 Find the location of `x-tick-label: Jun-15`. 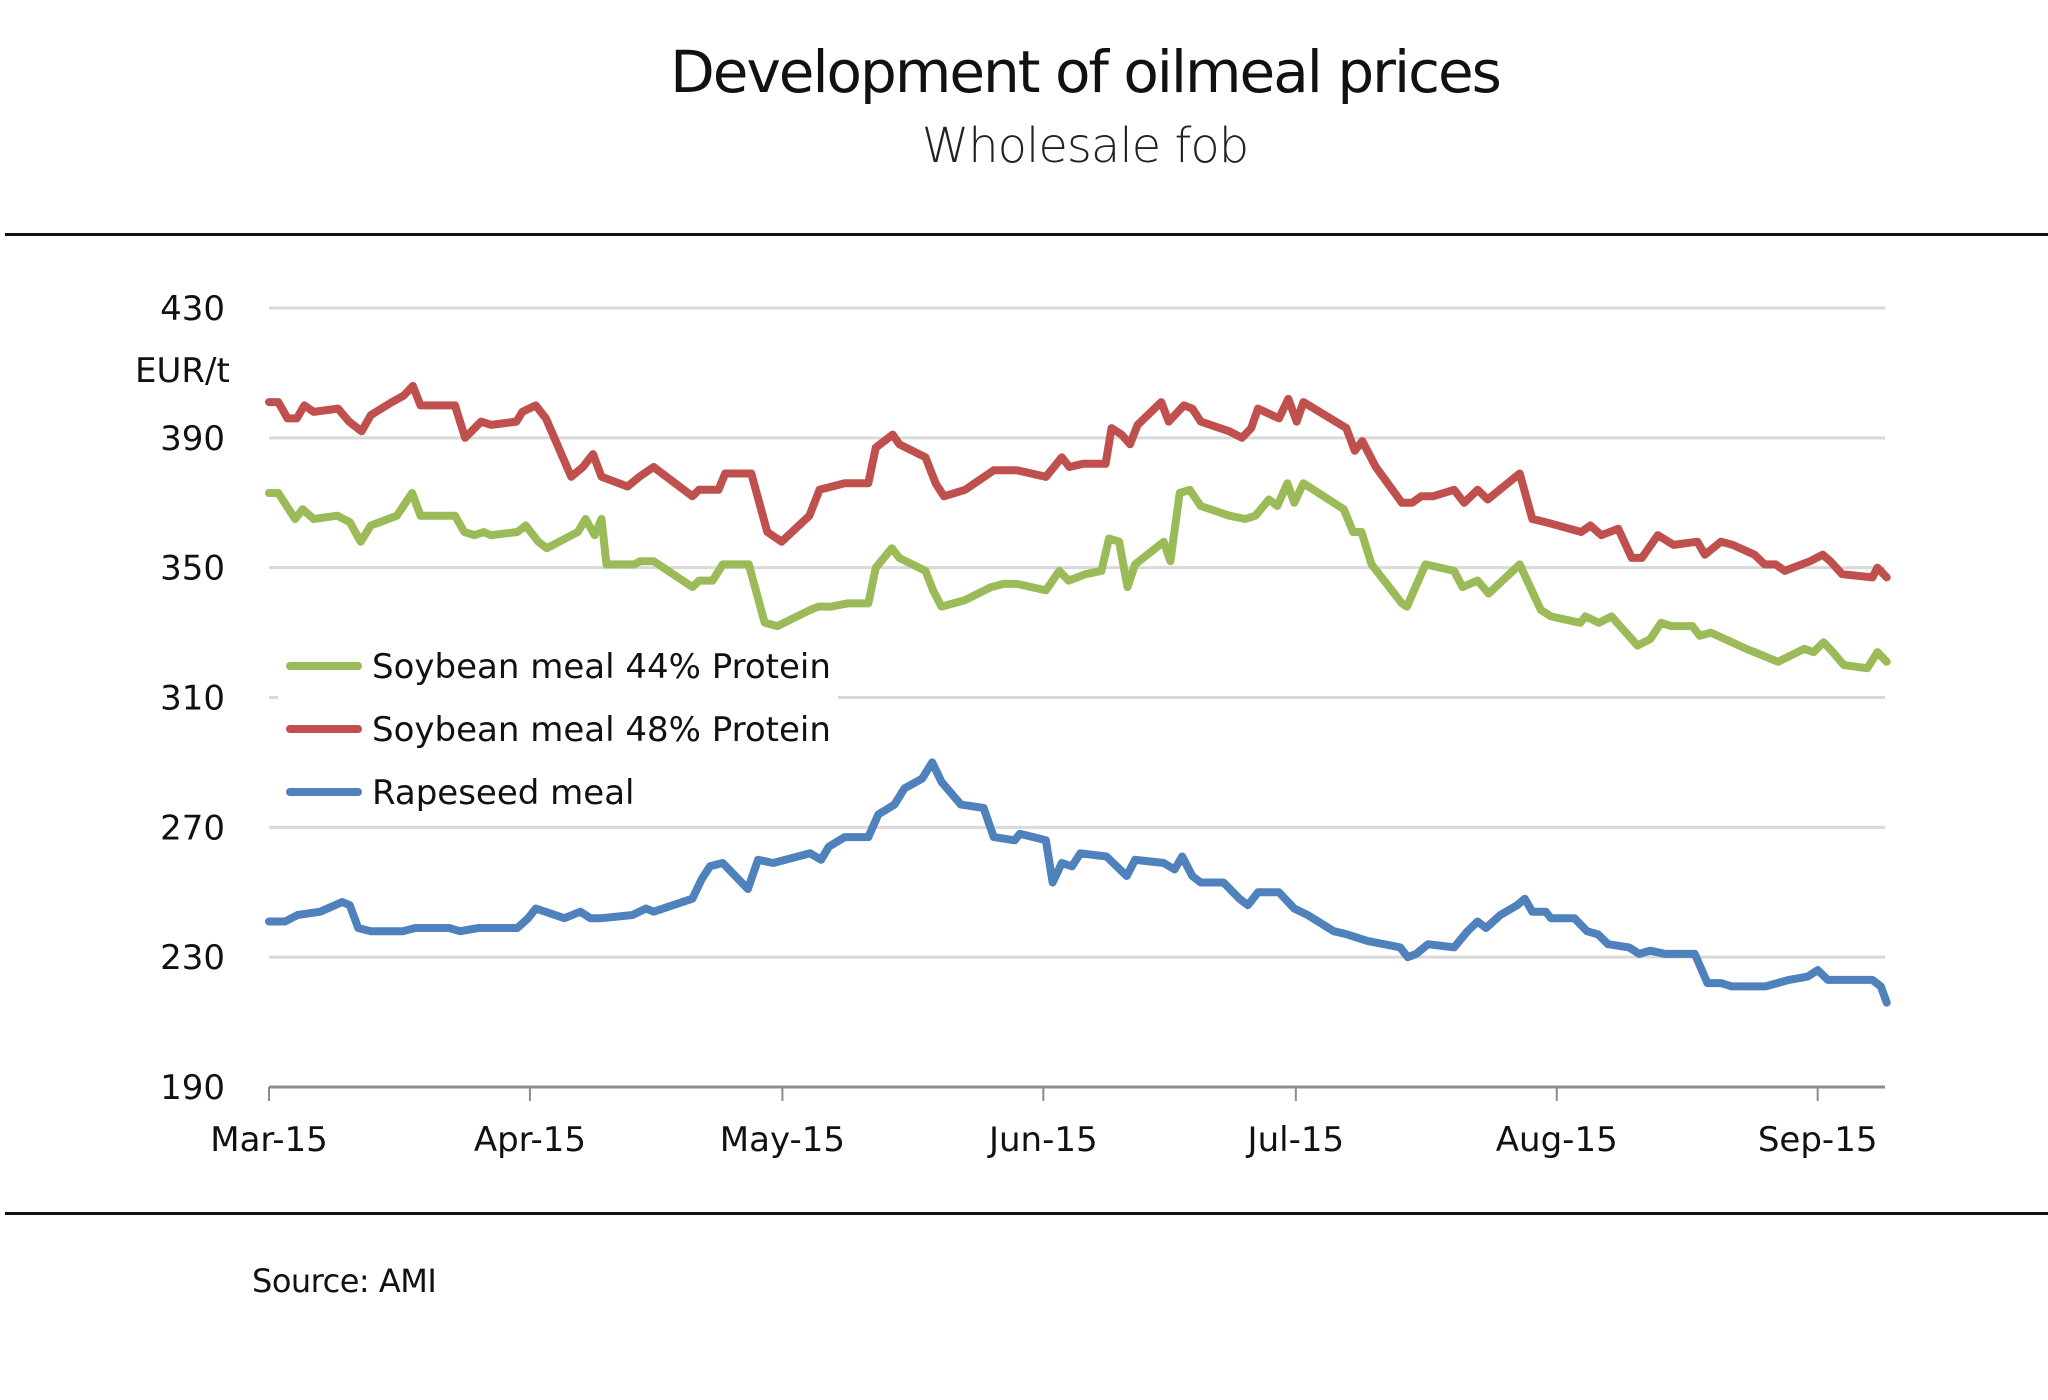

x-tick-label: Jun-15 is located at coordinates (1042, 1140).